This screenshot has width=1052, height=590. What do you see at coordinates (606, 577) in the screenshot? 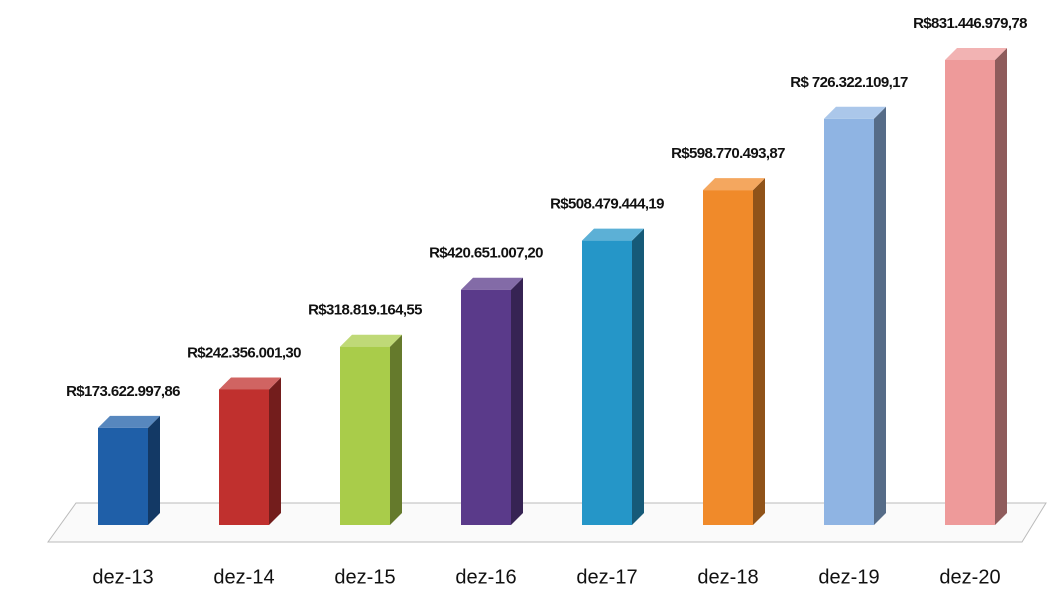
I see `x-tick-label: dez-17` at bounding box center [606, 577].